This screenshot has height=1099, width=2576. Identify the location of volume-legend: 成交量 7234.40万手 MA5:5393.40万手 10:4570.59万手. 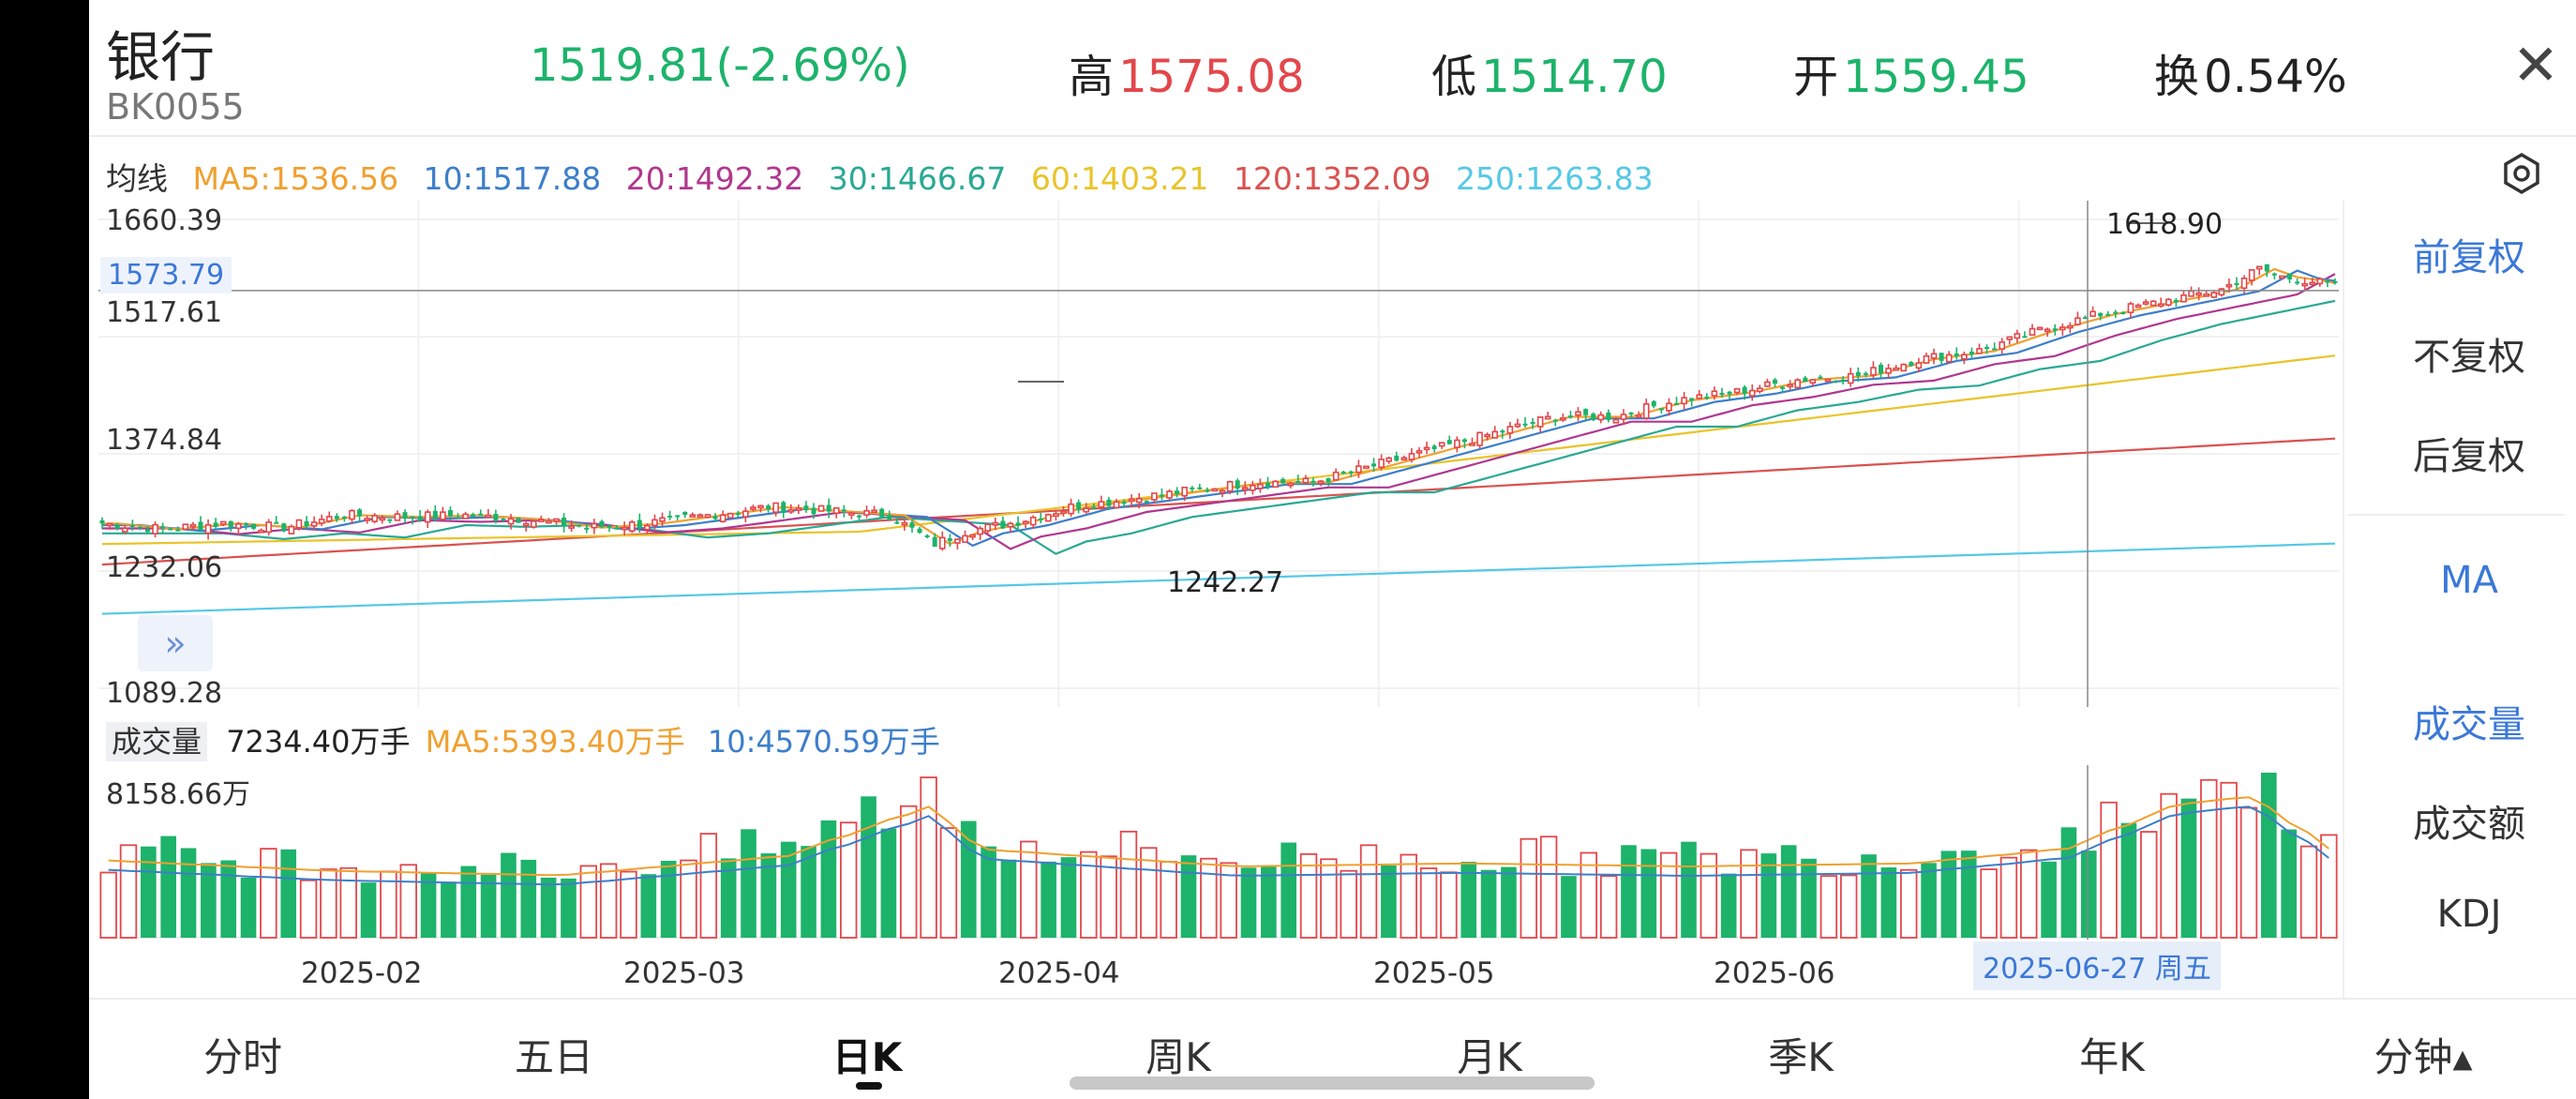
(523, 739).